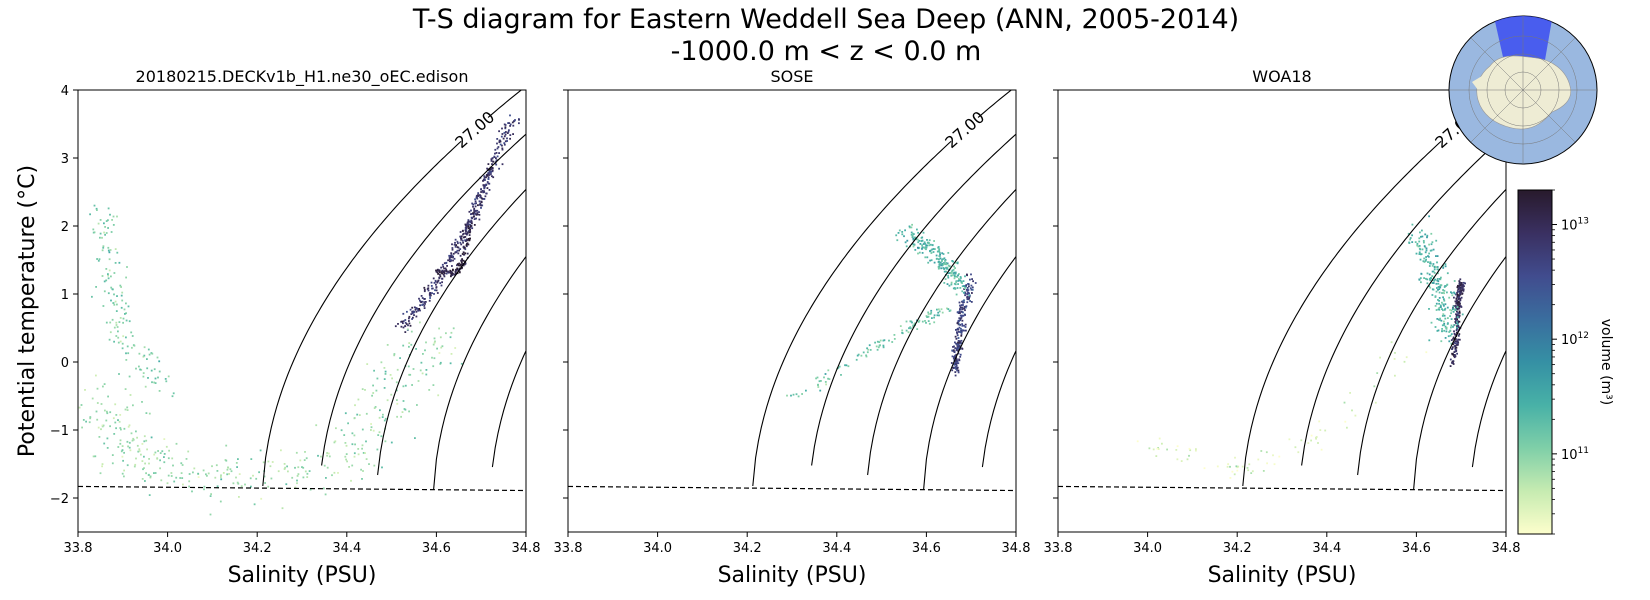 The height and width of the screenshot is (600, 1650). What do you see at coordinates (65, 227) in the screenshot?
I see `y-tick-label: 2` at bounding box center [65, 227].